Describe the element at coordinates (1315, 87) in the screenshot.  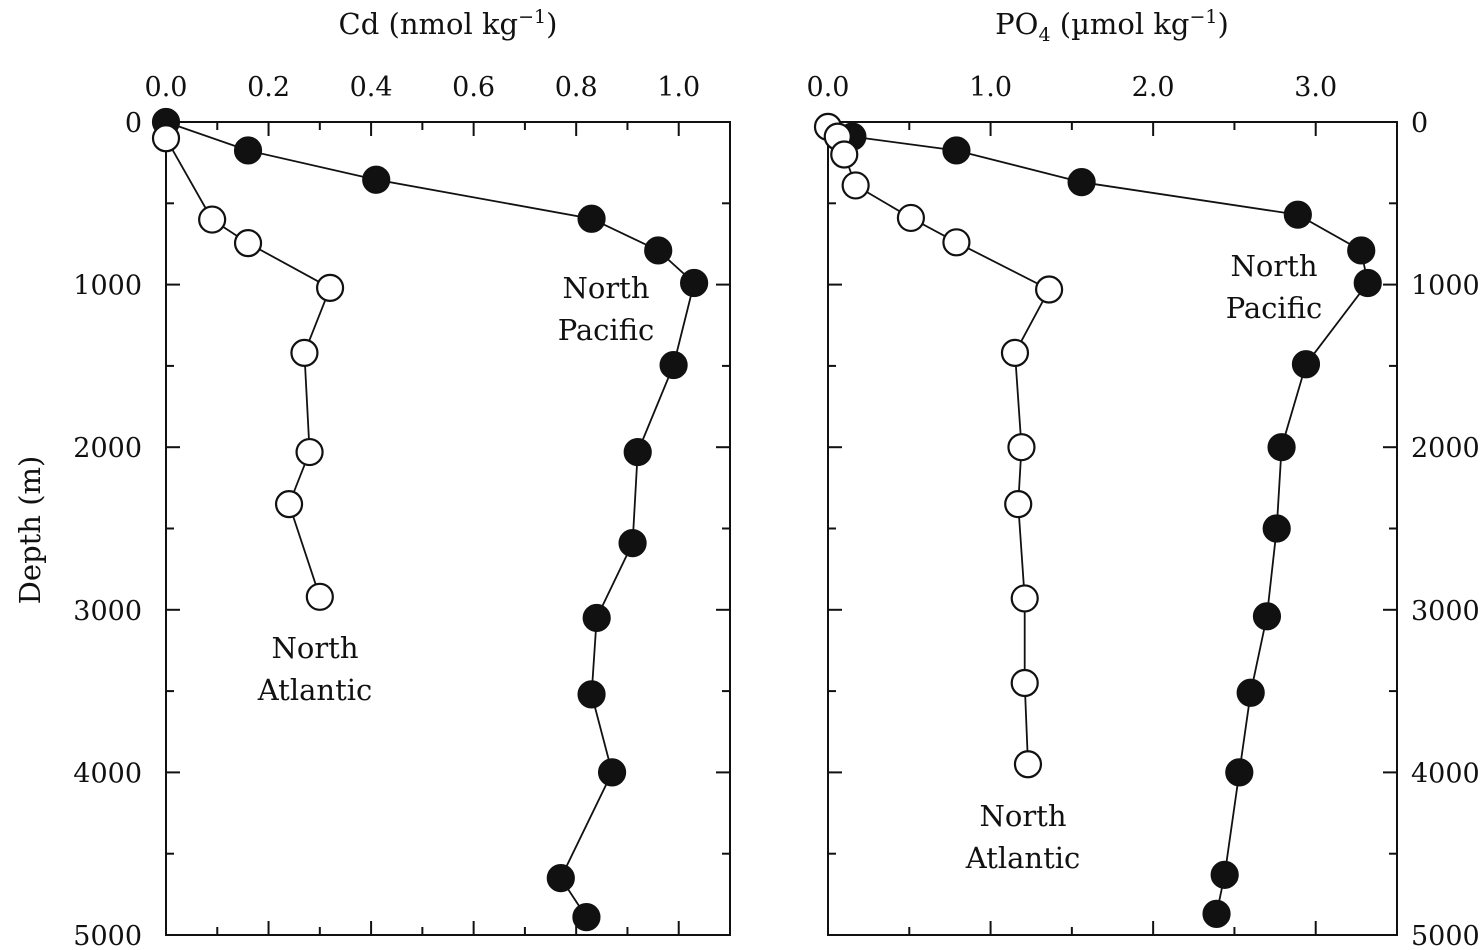
I see `x-tick-label: 3.0` at that location.